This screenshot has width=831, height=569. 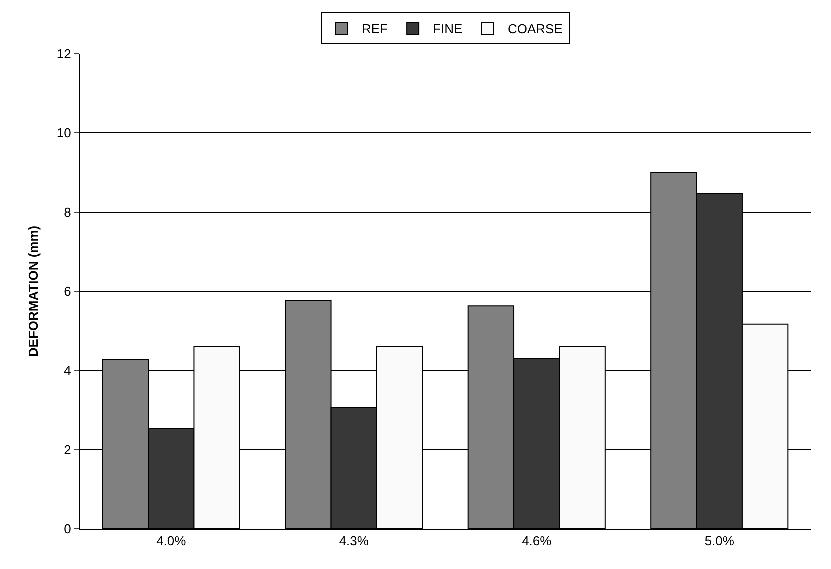 I want to click on y-tick-label: 12, so click(x=64, y=54).